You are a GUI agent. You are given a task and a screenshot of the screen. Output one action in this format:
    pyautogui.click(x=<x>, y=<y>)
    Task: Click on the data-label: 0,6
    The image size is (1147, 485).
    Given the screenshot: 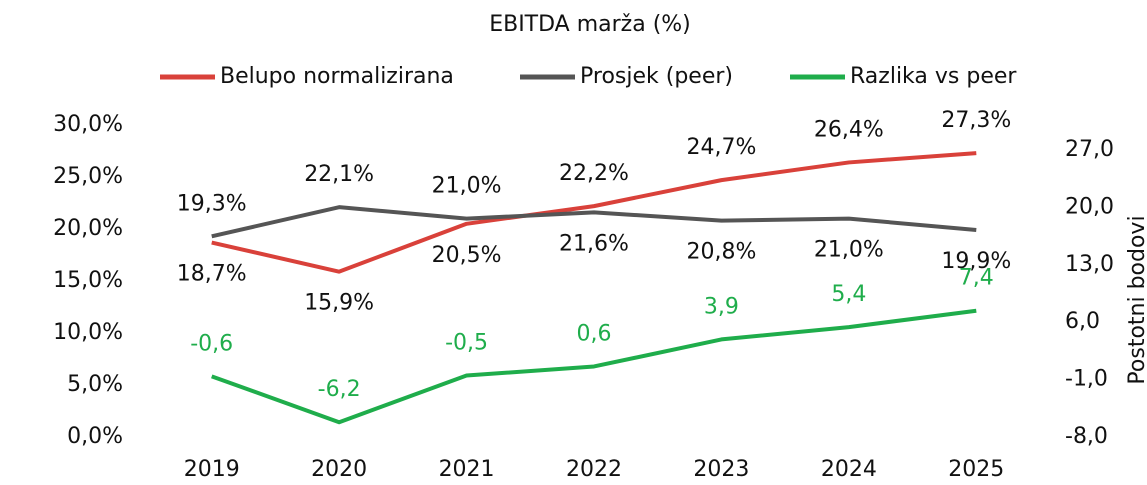 What is the action you would take?
    pyautogui.click(x=594, y=333)
    